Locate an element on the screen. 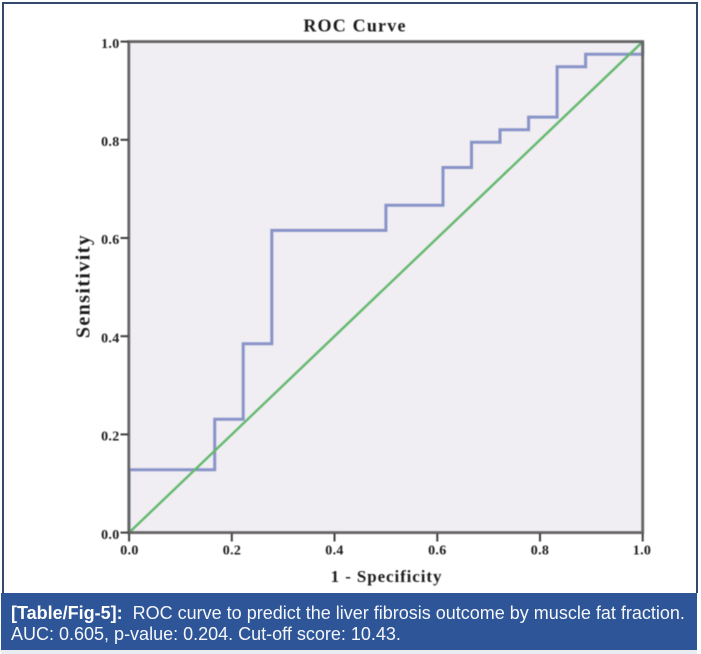 The image size is (701, 654). svg-text: ROC Curve is located at coordinates (354, 26).